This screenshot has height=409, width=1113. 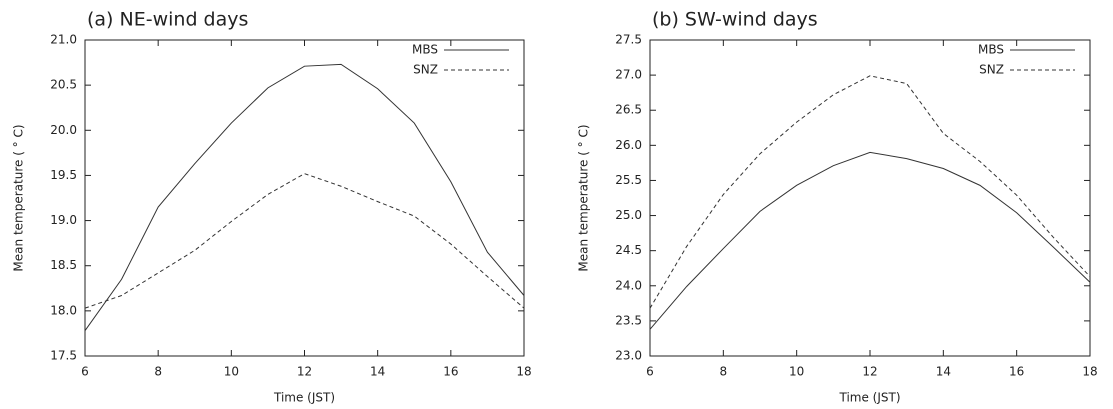 What do you see at coordinates (304, 241) in the screenshot?
I see `series-line` at bounding box center [304, 241].